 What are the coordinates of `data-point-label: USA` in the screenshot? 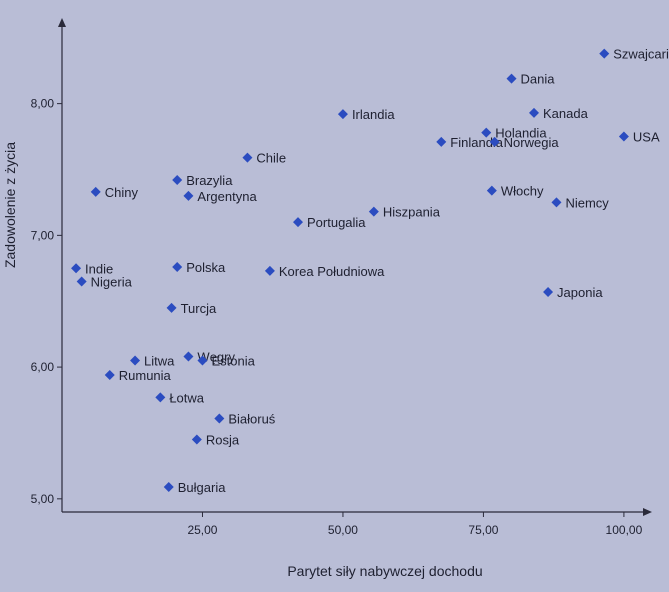 It's located at (646, 137).